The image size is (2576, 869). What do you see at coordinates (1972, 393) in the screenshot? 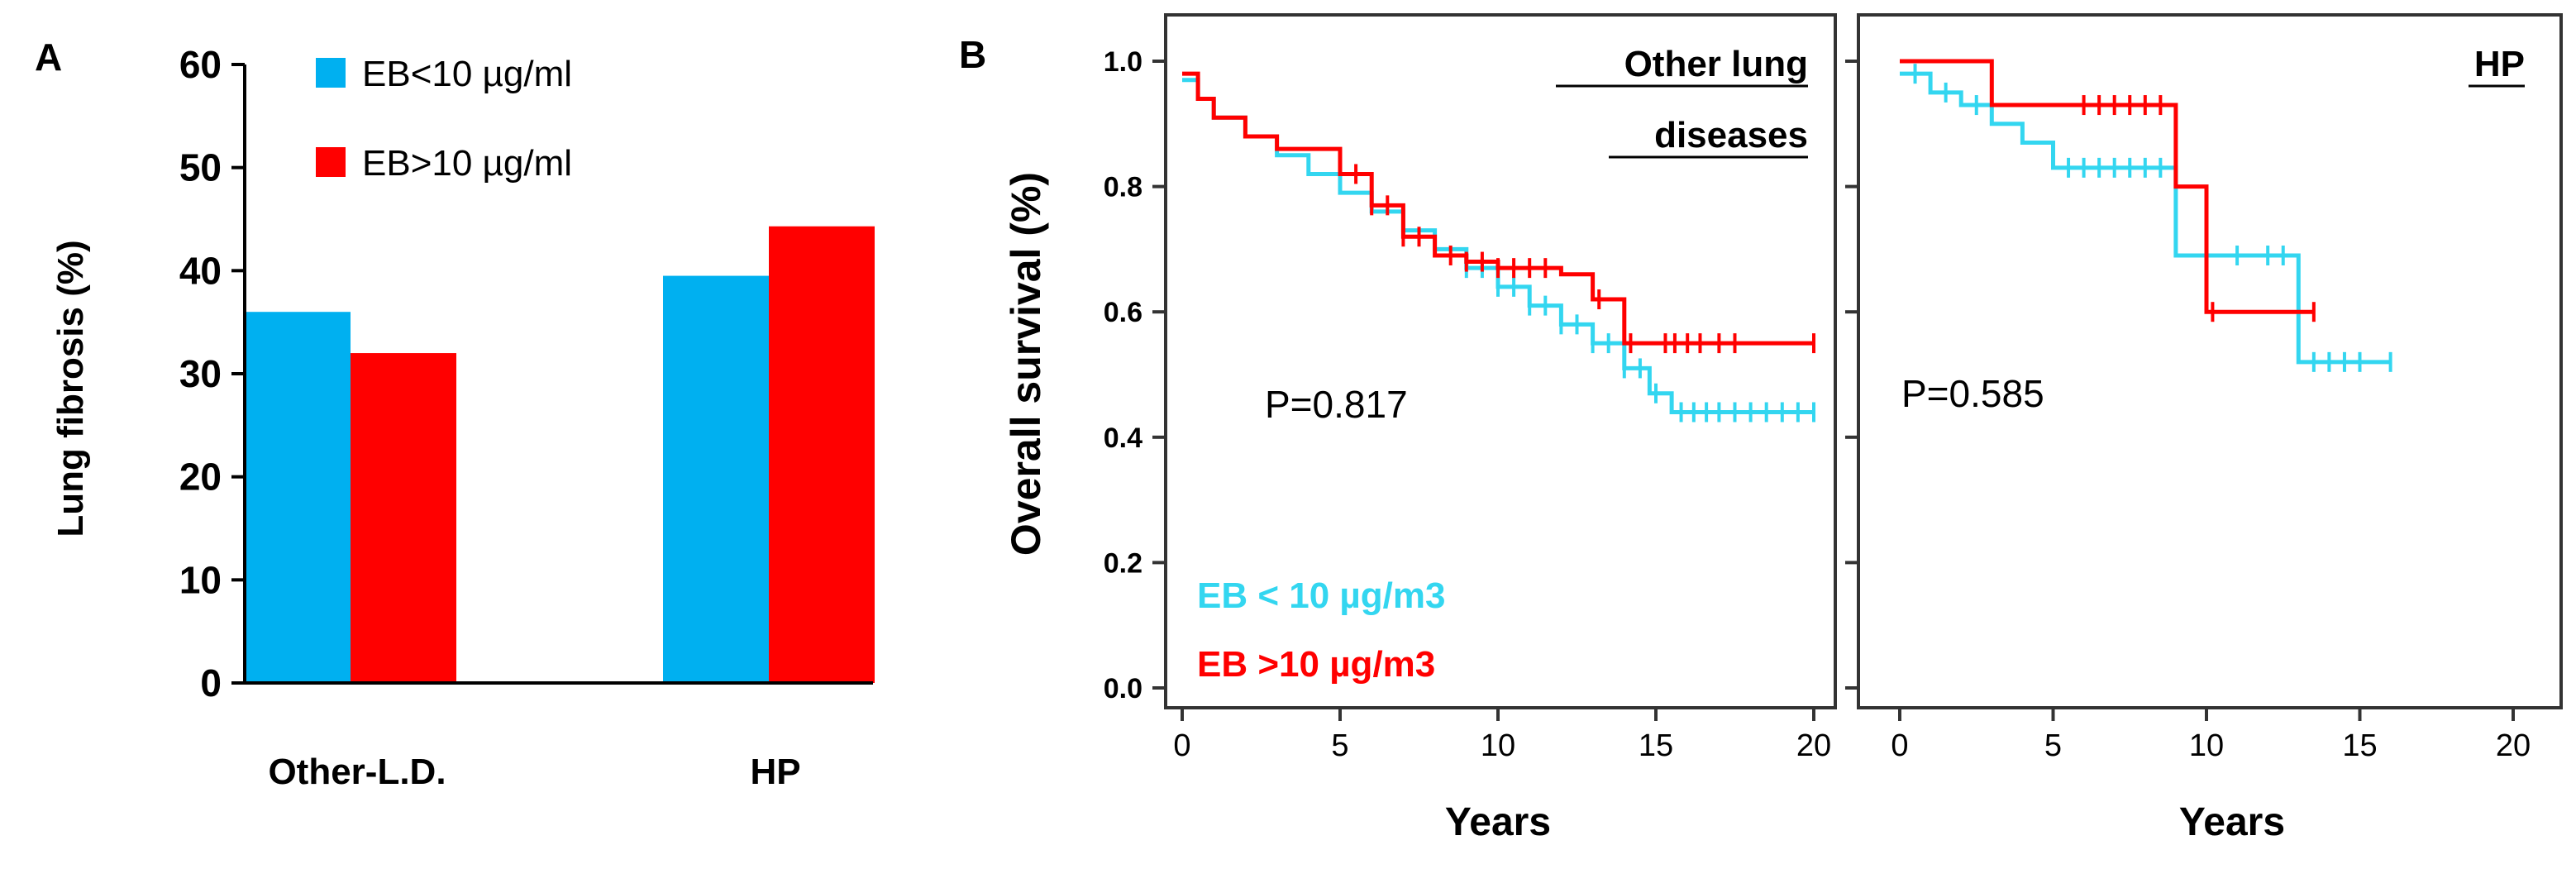
I see `km-right-p-value: P=0.585` at bounding box center [1972, 393].